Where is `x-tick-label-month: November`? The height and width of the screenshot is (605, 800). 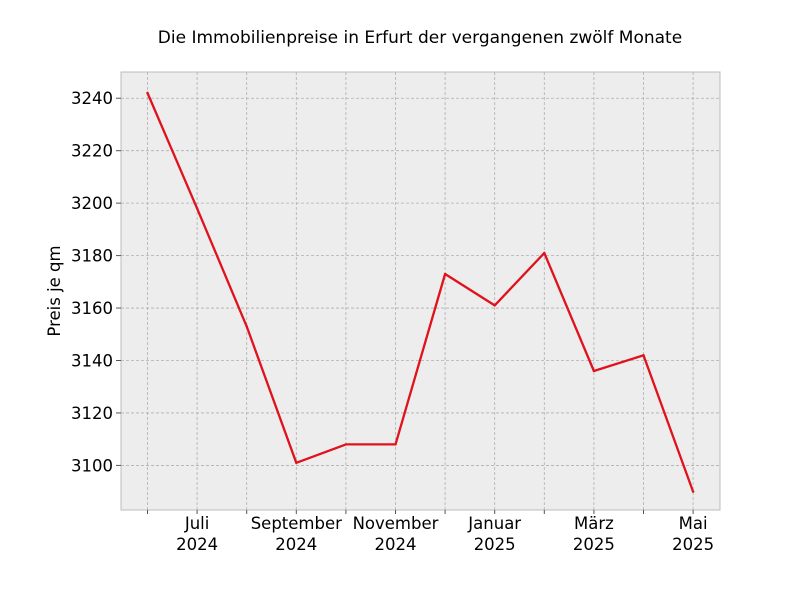 x-tick-label-month: November is located at coordinates (396, 523).